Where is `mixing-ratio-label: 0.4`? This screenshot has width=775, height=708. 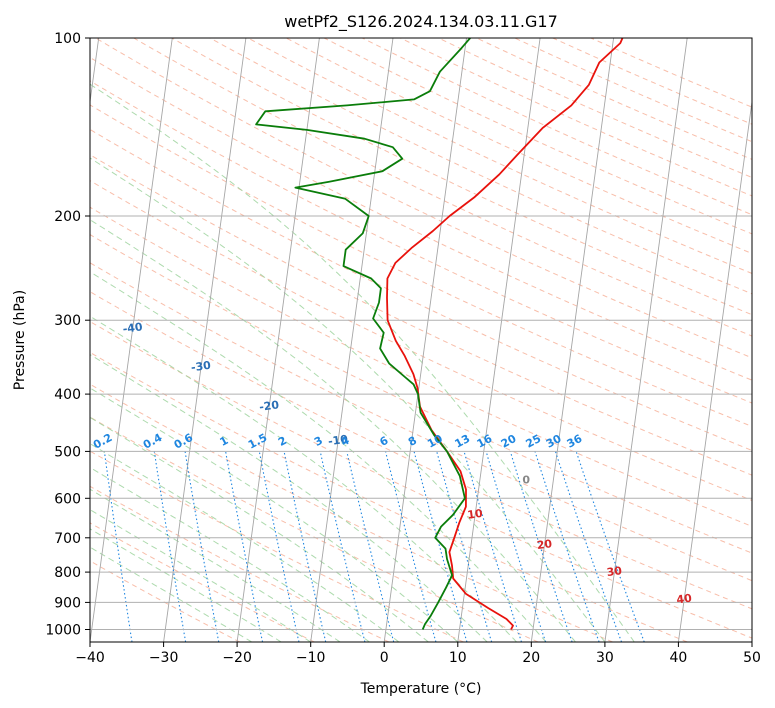
mixing-ratio-label: 0.4 is located at coordinates (153, 441).